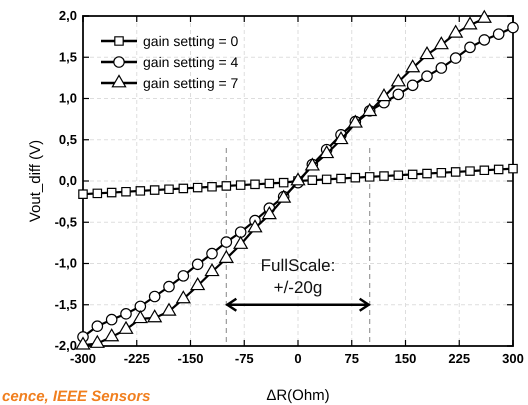 This screenshot has width=528, height=405. What do you see at coordinates (65, 304) in the screenshot?
I see `y-tick-label: -1,5` at bounding box center [65, 304].